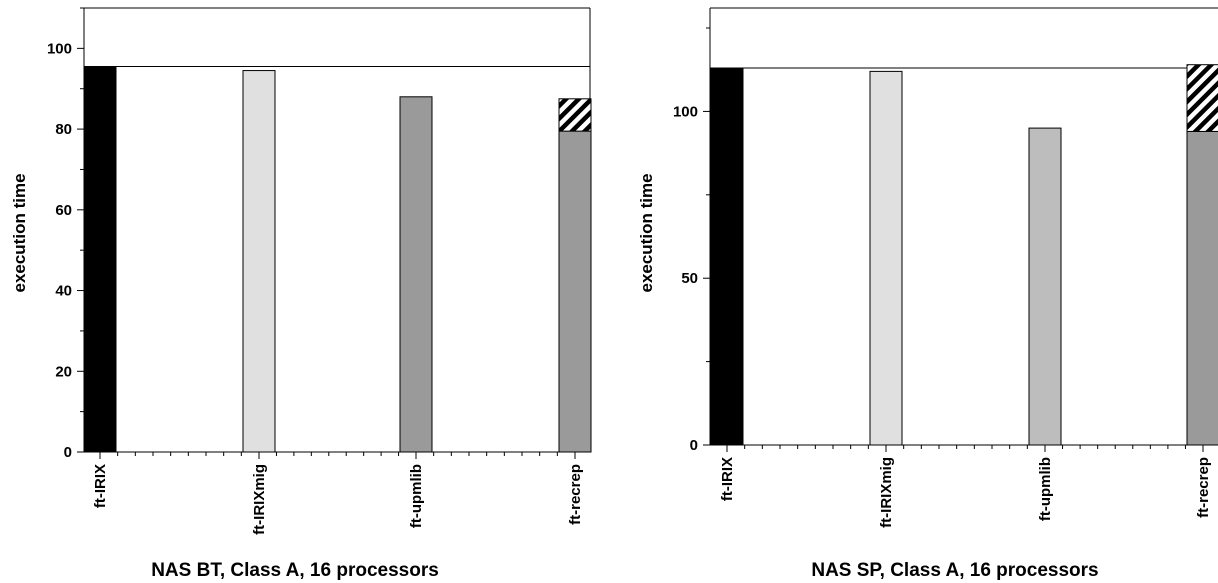 The image size is (1218, 583). What do you see at coordinates (63, 371) in the screenshot?
I see `y-tick-label: 20` at bounding box center [63, 371].